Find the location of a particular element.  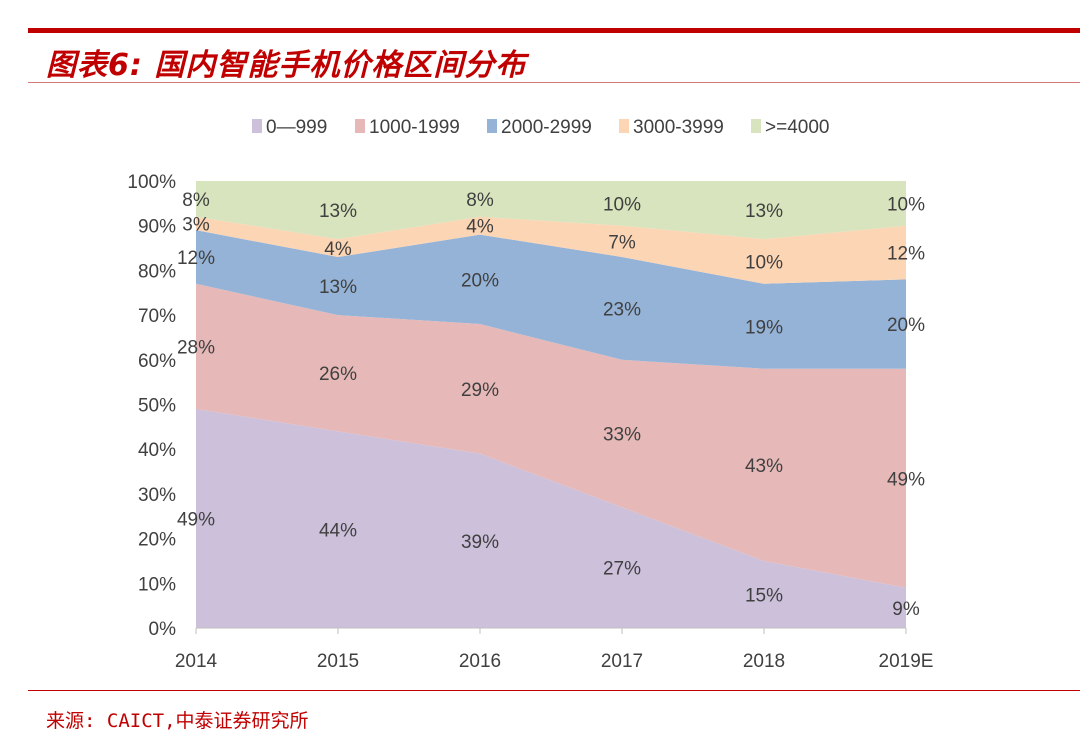

y-tick-label: 100% is located at coordinates (151, 182).